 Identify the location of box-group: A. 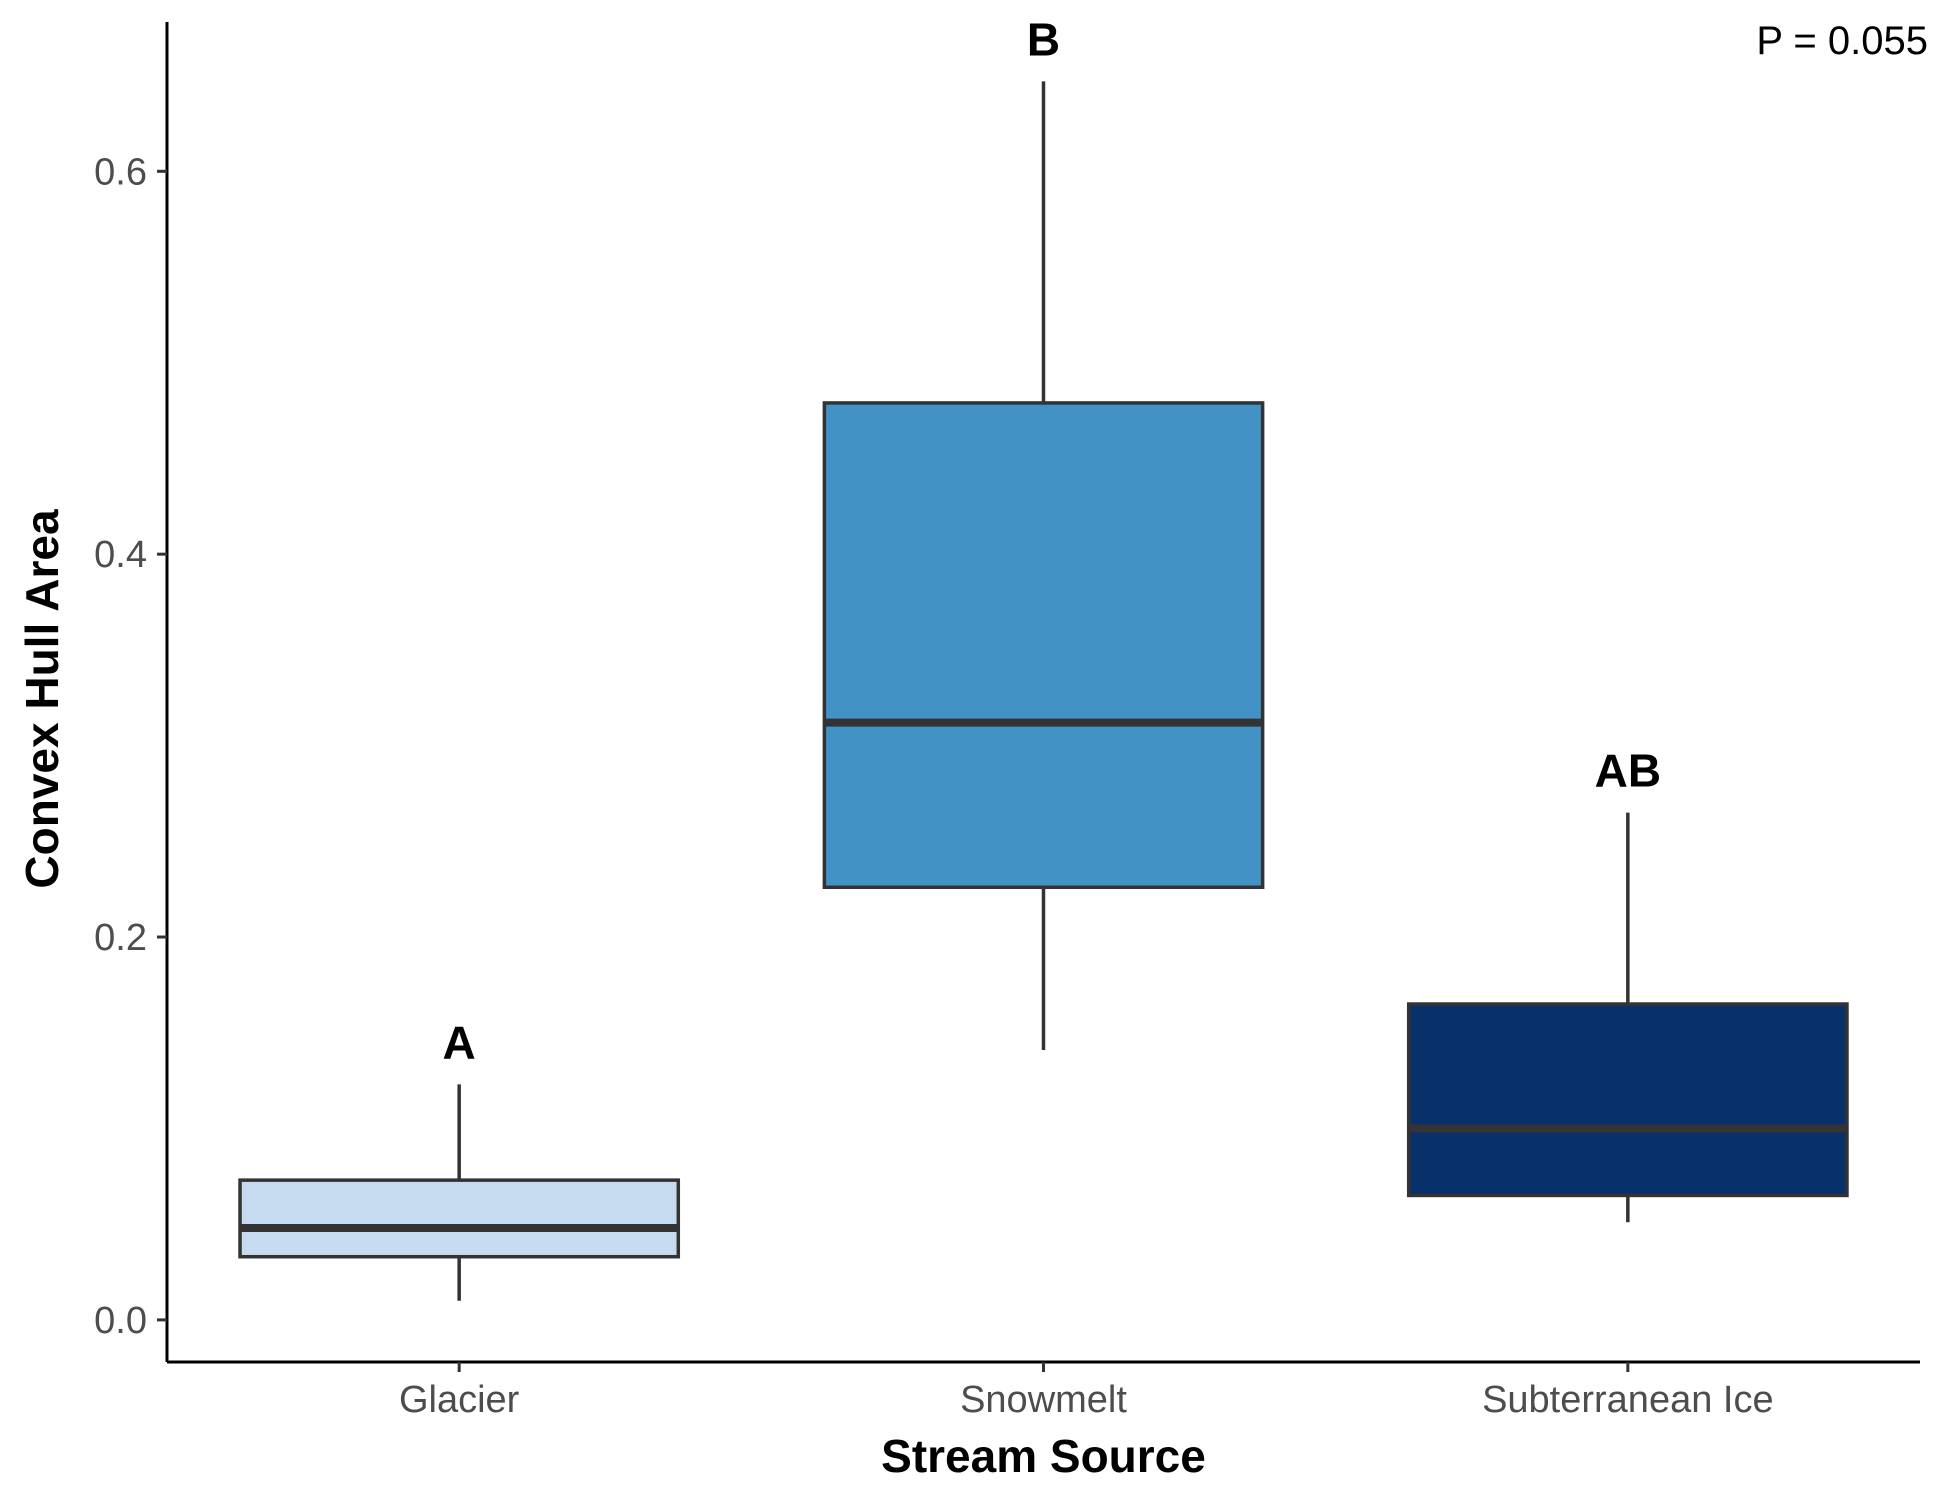
(459, 1158).